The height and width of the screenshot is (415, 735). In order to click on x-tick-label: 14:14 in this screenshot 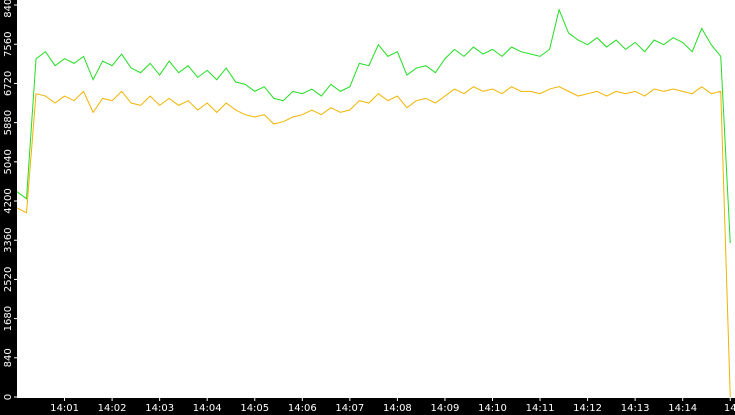, I will do `click(682, 408)`.